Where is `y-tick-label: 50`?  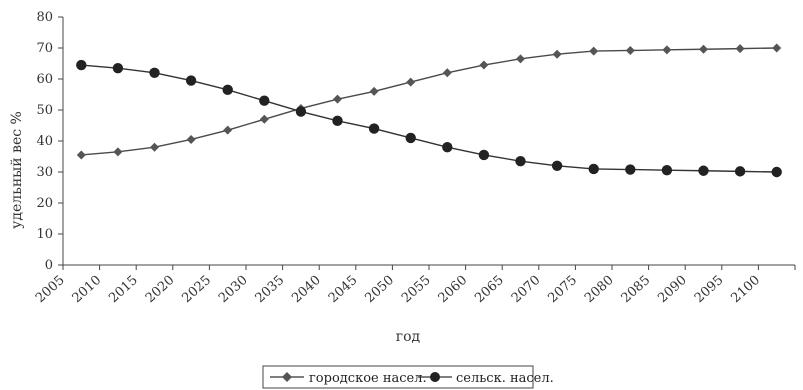 y-tick-label: 50 is located at coordinates (44, 110).